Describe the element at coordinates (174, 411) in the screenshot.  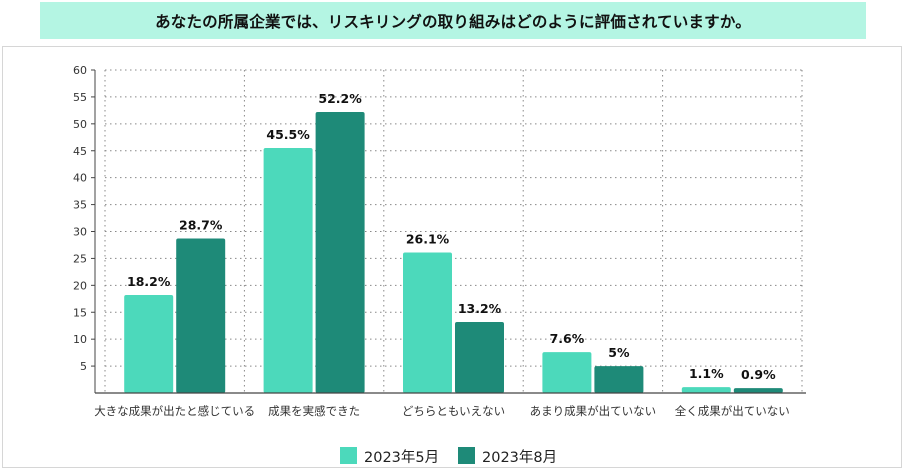
I see `x-tick-label: 大きな成果が出たと感じている` at that location.